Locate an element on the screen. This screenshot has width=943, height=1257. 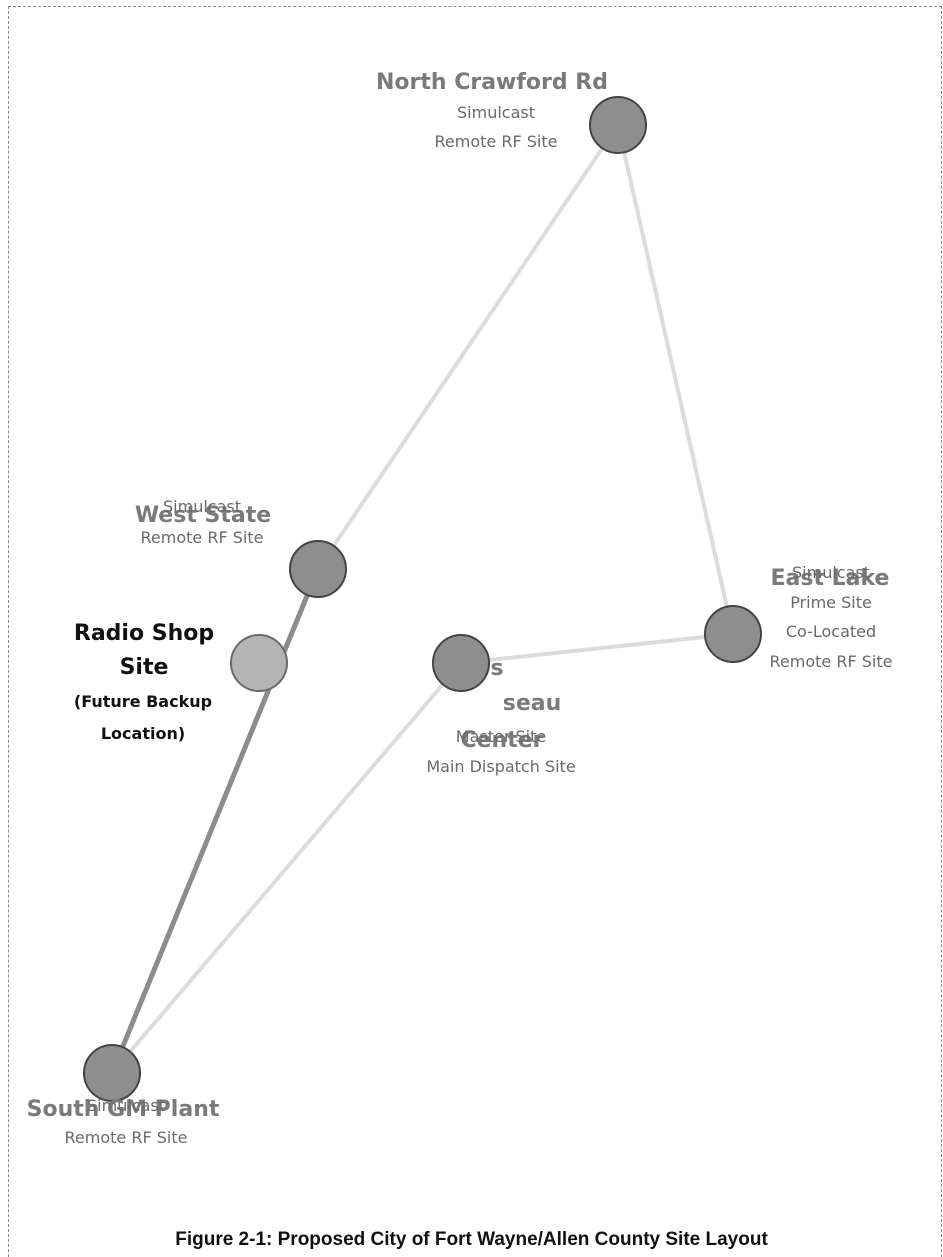
south-gm-line2: Remote RF Site is located at coordinates (126, 1137).